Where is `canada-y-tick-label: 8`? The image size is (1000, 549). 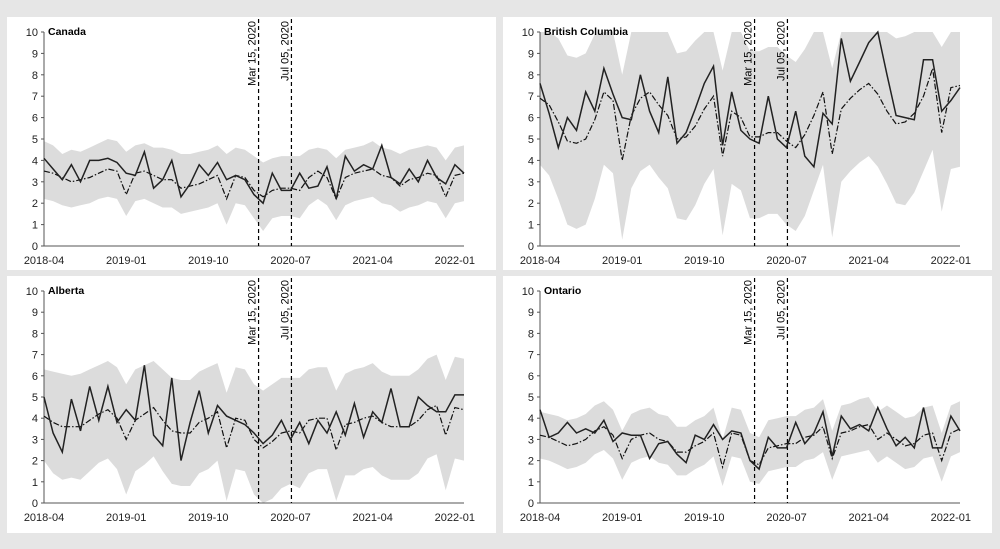
canada-y-tick-label: 8 is located at coordinates (35, 76).